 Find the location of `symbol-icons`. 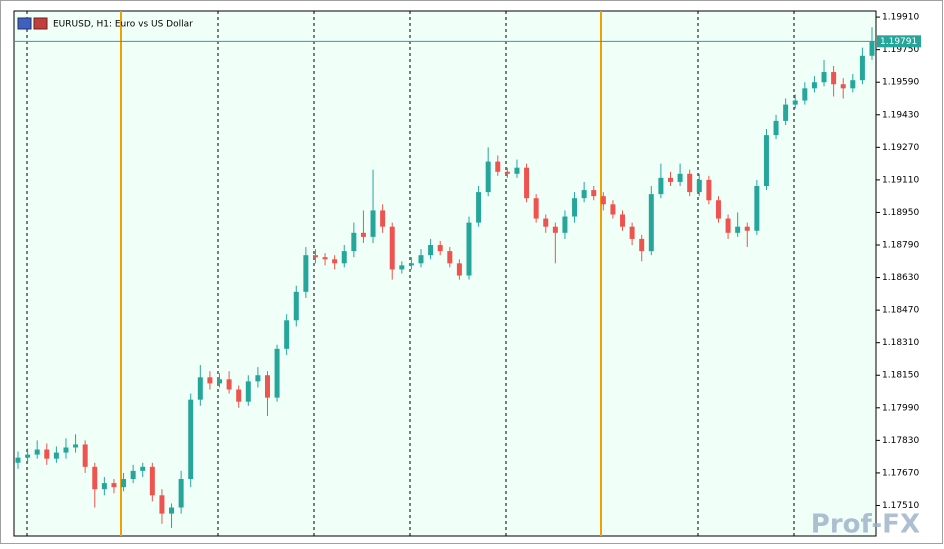

symbol-icons is located at coordinates (32, 23).